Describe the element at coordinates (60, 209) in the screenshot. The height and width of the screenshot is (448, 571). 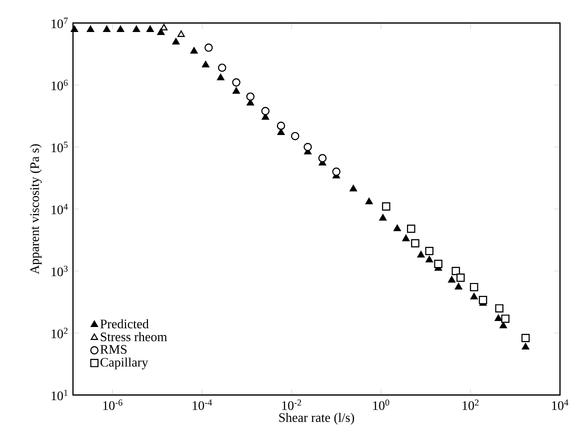
I see `y-tick-label: 10$^{4}$` at that location.